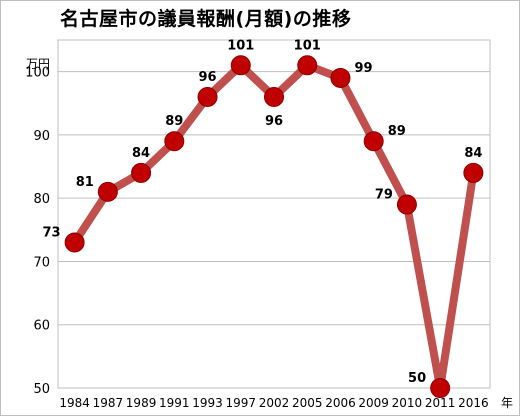 Image resolution: width=520 pixels, height=416 pixels. Describe the element at coordinates (41, 326) in the screenshot. I see `y-tick-label: 60` at that location.